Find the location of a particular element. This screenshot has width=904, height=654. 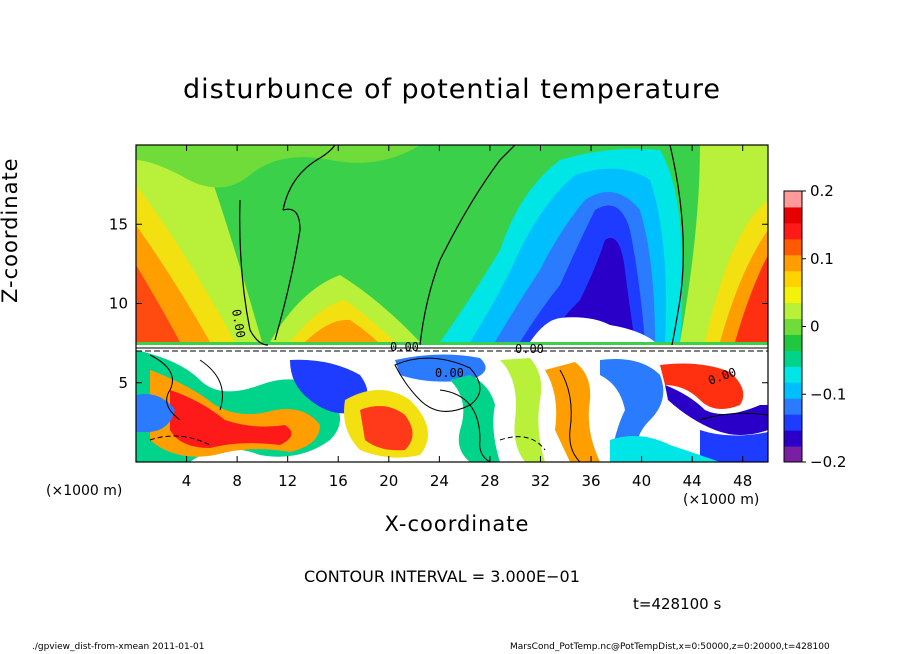

x-tick-label: 16 is located at coordinates (338, 481).